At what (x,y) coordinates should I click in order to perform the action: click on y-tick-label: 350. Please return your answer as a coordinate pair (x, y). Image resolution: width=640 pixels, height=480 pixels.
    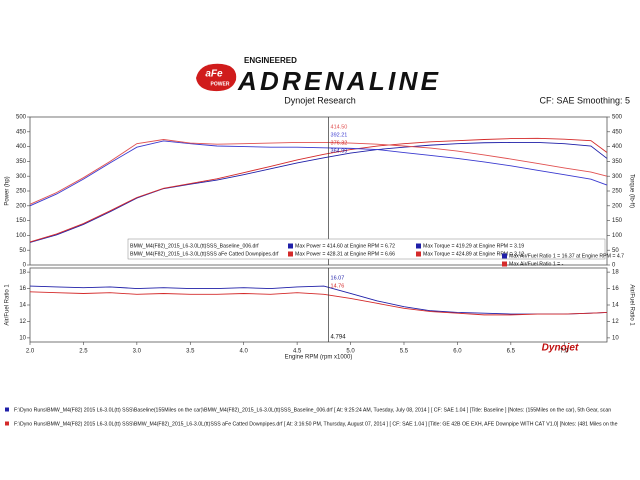
    Looking at the image, I should click on (21, 162).